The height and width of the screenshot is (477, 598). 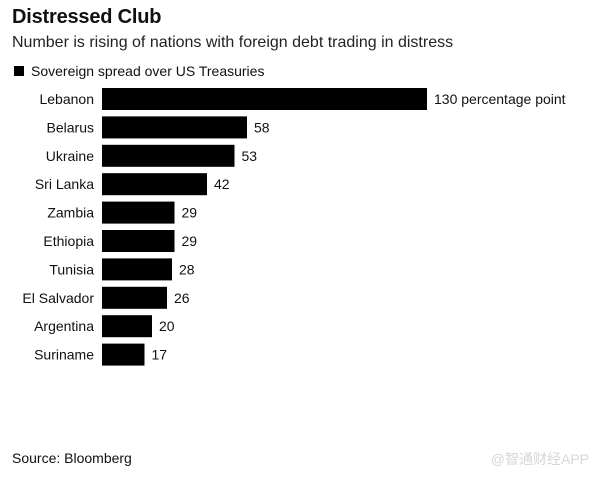 I want to click on category-label: El Salvador, so click(x=58, y=298).